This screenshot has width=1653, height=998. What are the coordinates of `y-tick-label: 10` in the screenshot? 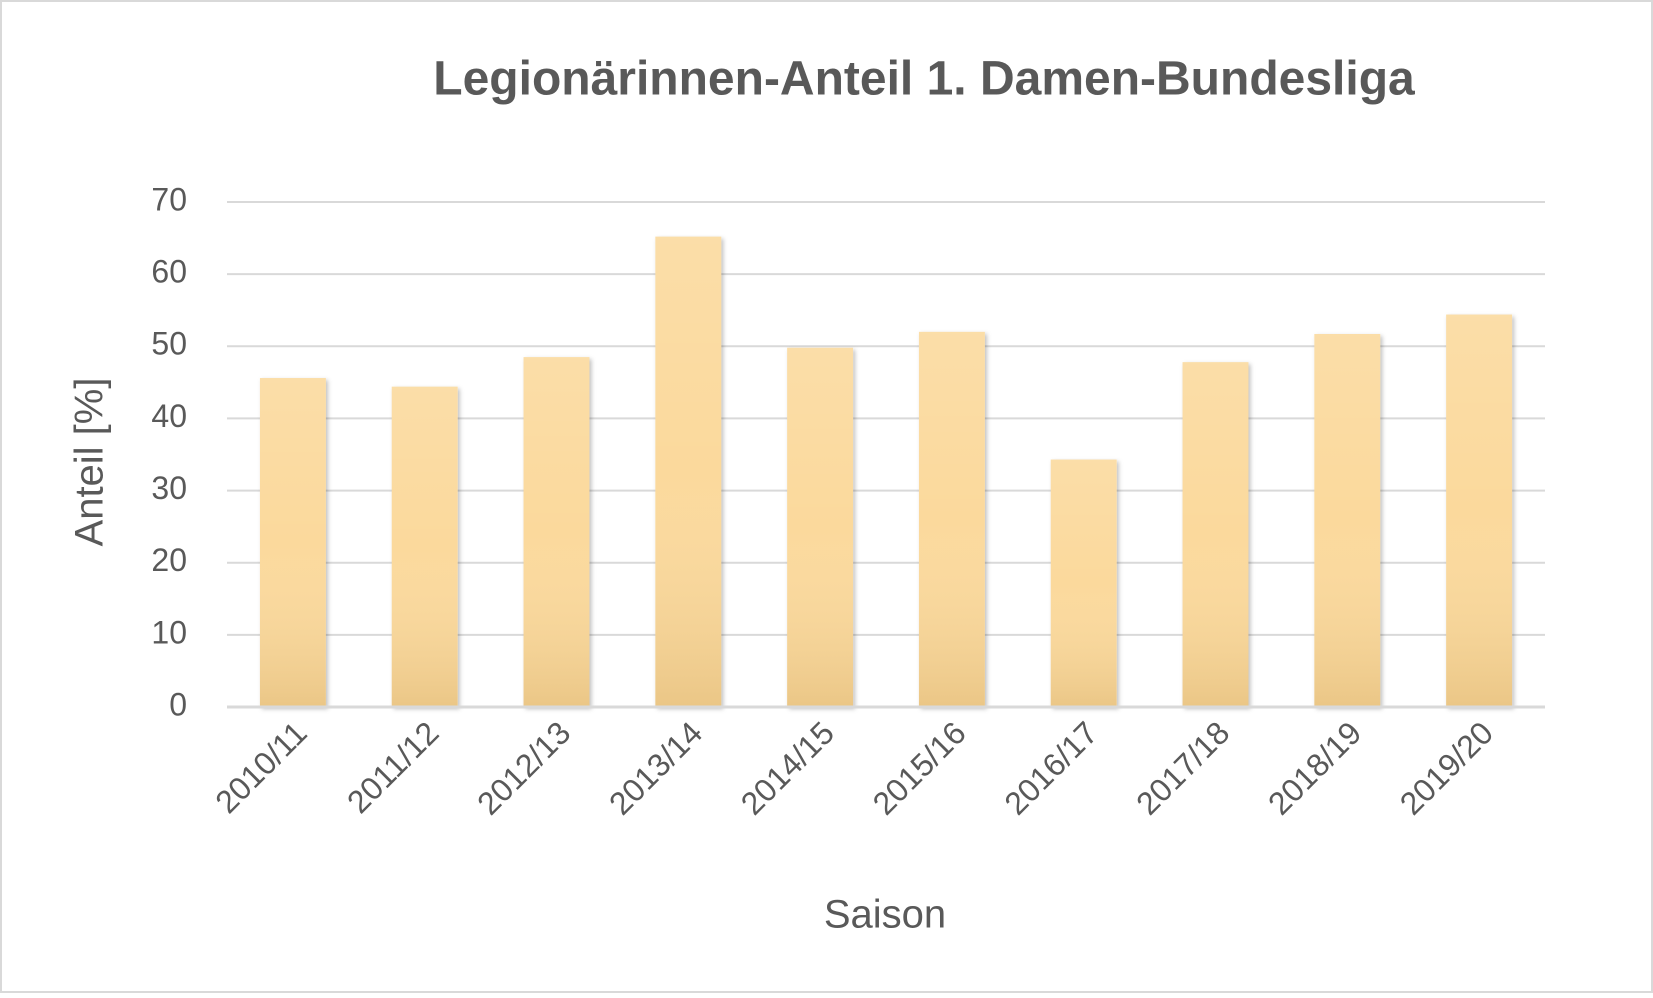 It's located at (169, 632).